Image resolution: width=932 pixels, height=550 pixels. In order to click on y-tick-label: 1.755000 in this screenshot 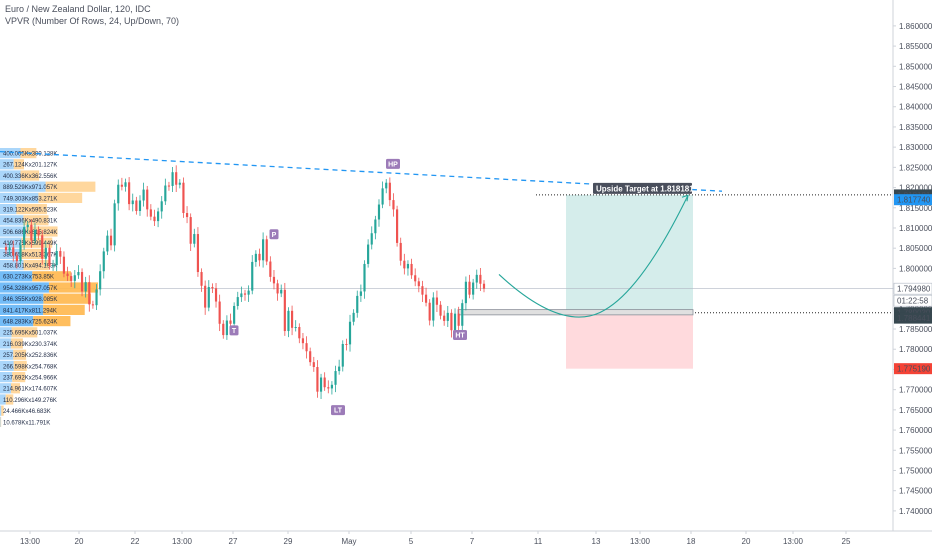, I will do `click(915, 450)`.